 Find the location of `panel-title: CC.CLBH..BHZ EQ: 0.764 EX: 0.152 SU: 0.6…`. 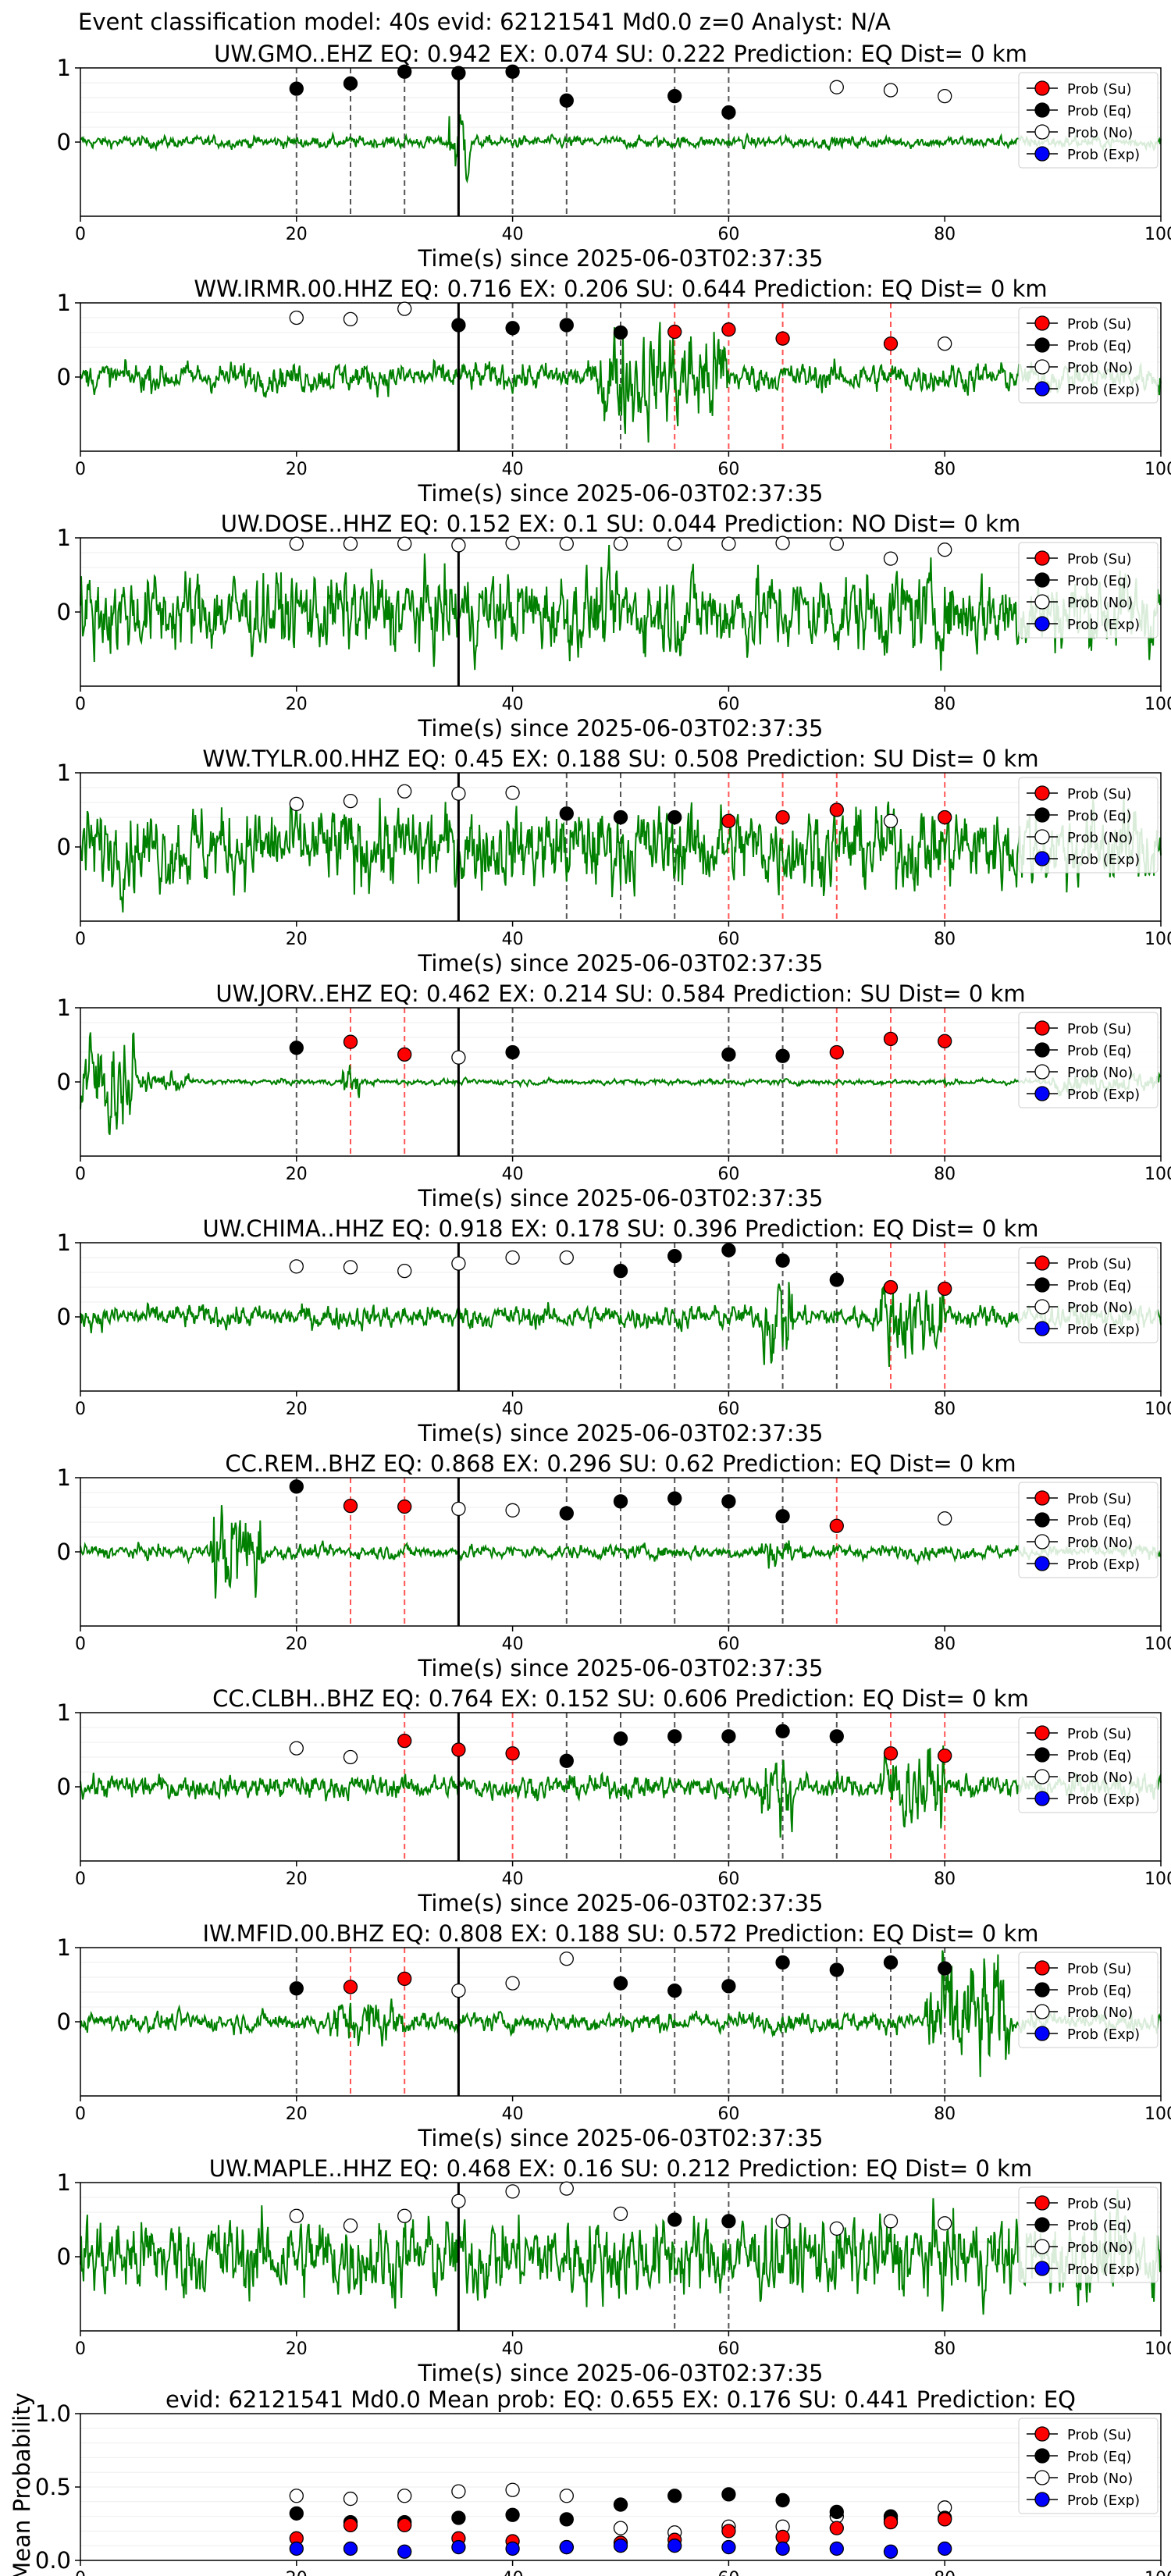

panel-title: CC.CLBH..BHZ EQ: 0.764 EX: 0.152 SU: 0.6… is located at coordinates (620, 1698).